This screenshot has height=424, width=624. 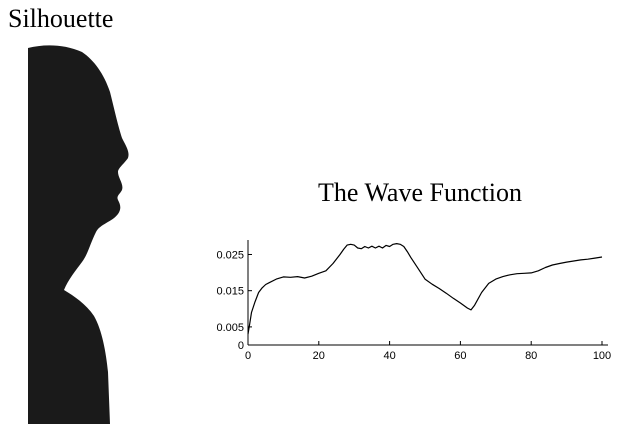 What do you see at coordinates (230, 292) in the screenshot?
I see `y-tick-label: 0.015` at bounding box center [230, 292].